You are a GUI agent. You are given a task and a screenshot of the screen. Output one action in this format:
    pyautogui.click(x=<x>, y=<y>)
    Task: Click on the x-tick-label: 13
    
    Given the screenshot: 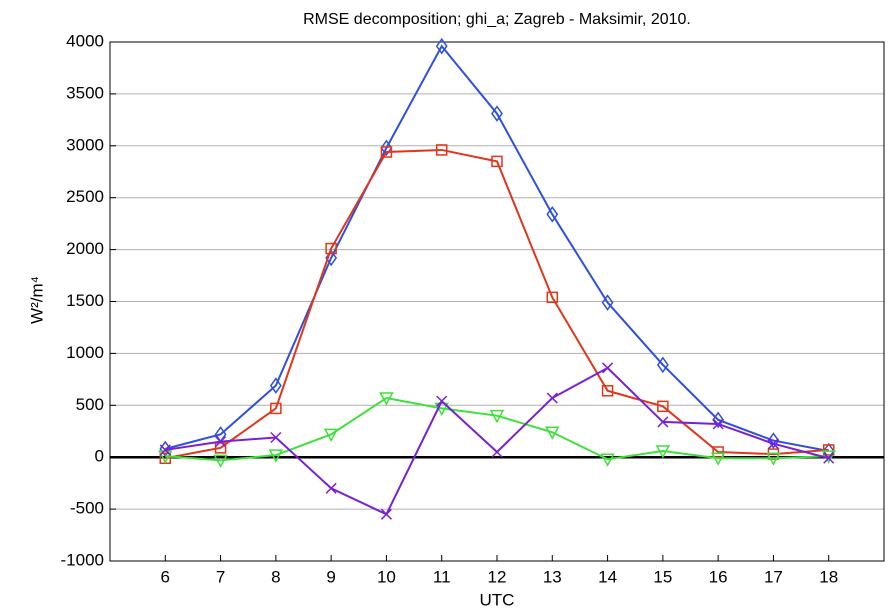 What is the action you would take?
    pyautogui.click(x=552, y=576)
    